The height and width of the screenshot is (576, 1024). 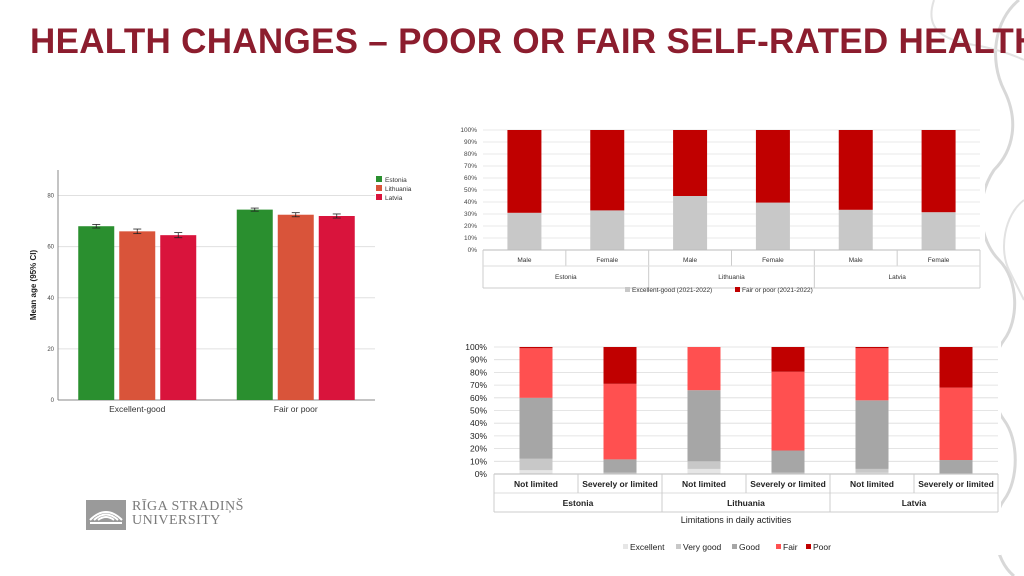 What do you see at coordinates (777, 290) in the screenshot?
I see `legend-label: Fair or poor (2021-2022)` at bounding box center [777, 290].